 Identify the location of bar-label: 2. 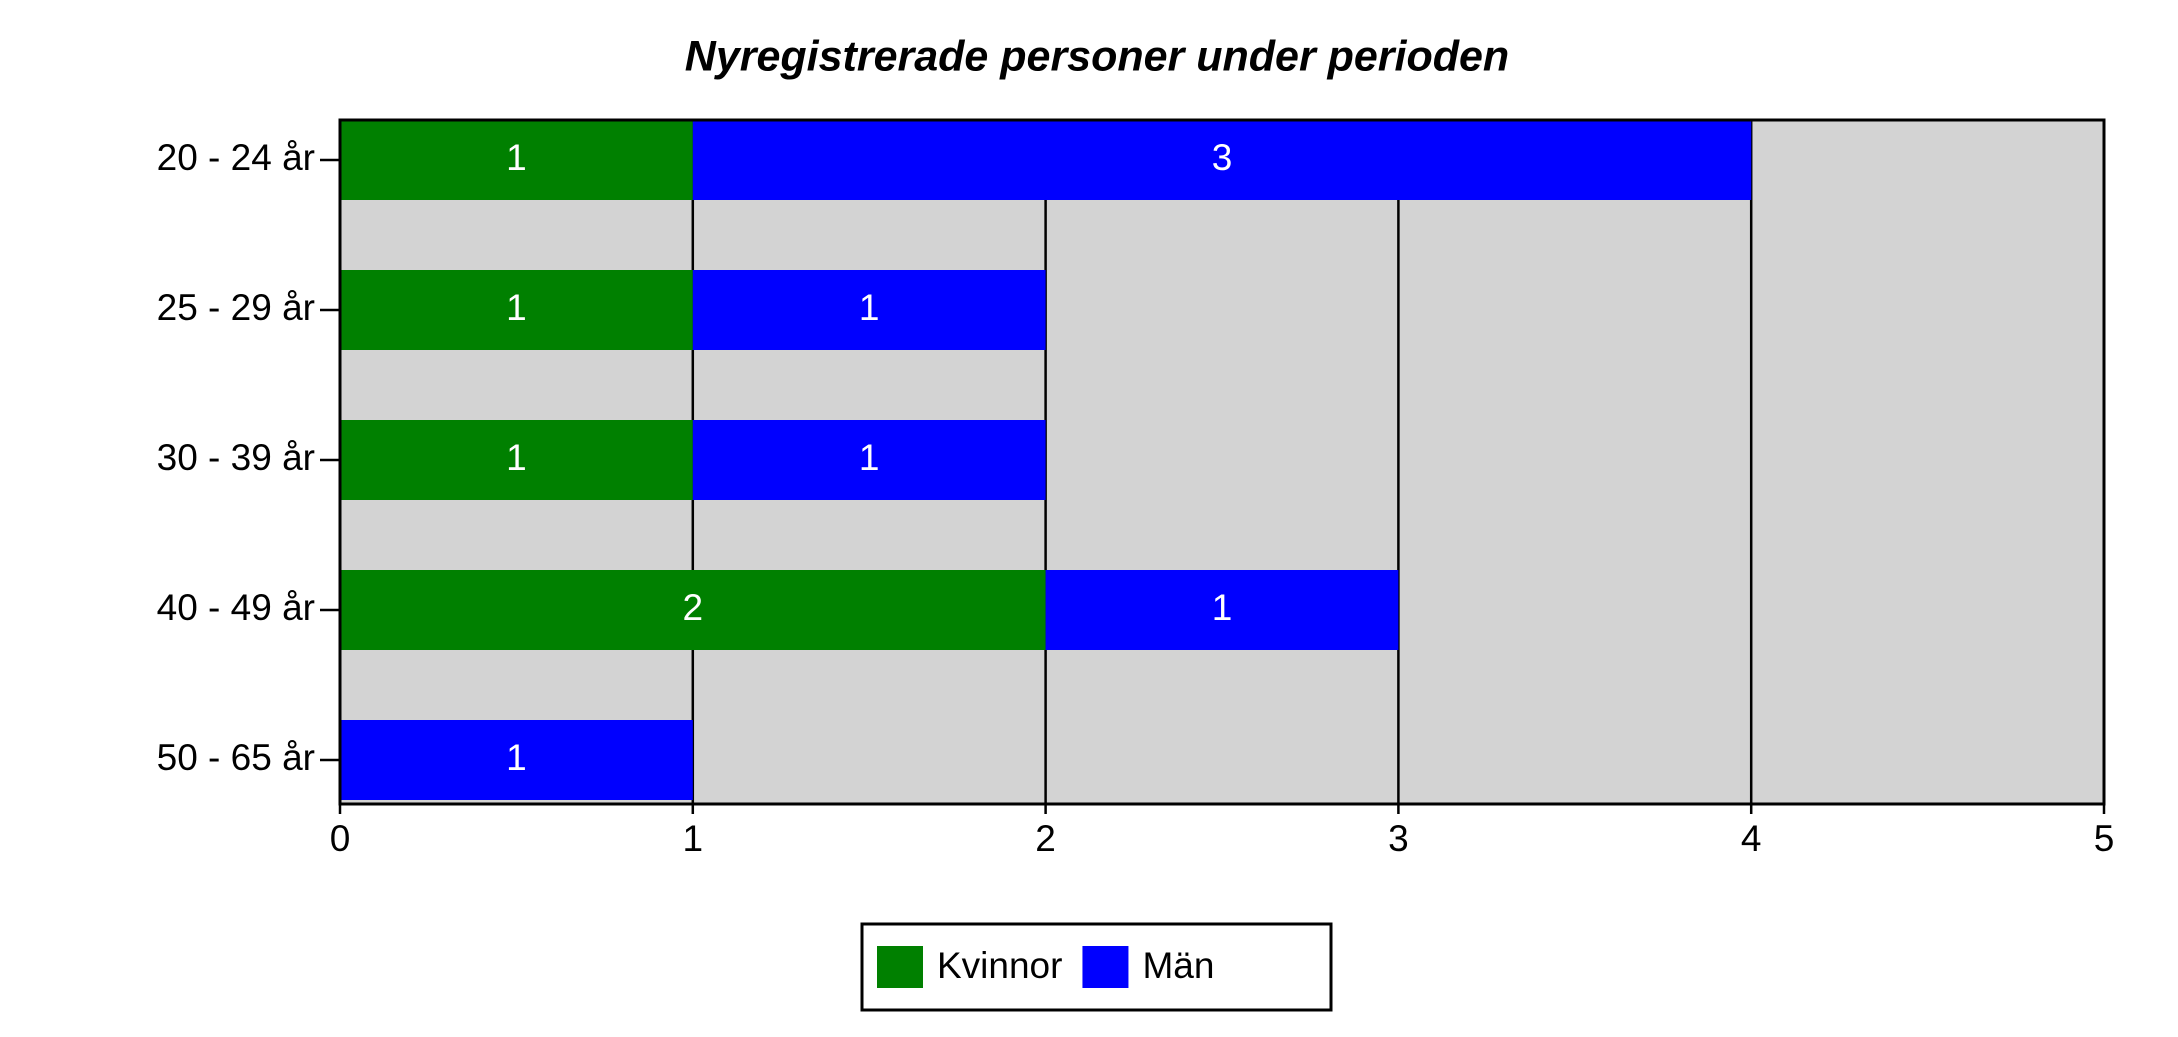
(693, 607).